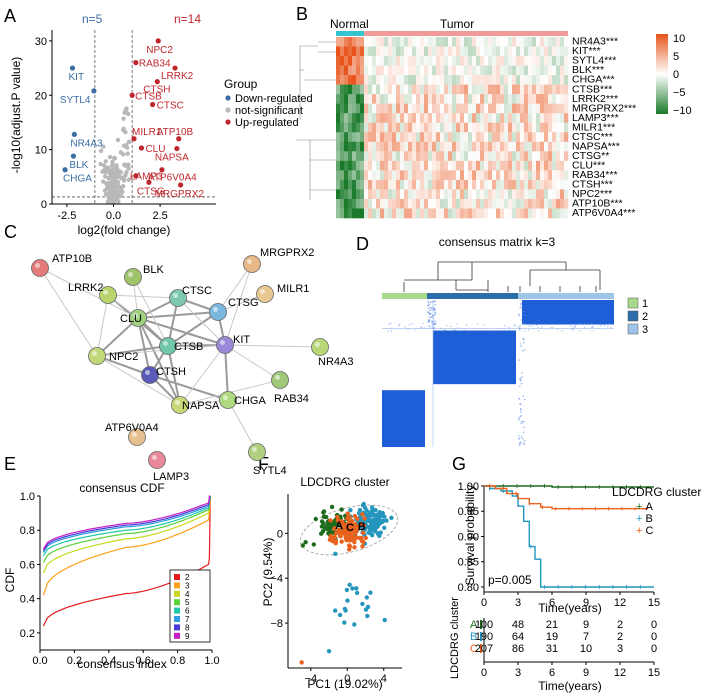 Image resolution: width=723 pixels, height=693 pixels. Describe the element at coordinates (384, 679) in the screenshot. I see `pca-x-tick-label: 4` at that location.